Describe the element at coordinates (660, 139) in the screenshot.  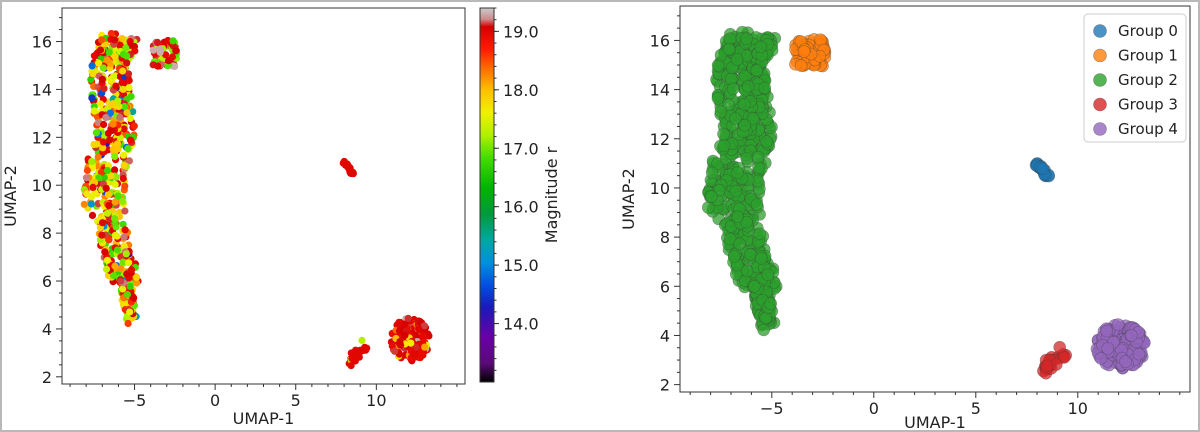
I see `y-tick-label: 12` at that location.